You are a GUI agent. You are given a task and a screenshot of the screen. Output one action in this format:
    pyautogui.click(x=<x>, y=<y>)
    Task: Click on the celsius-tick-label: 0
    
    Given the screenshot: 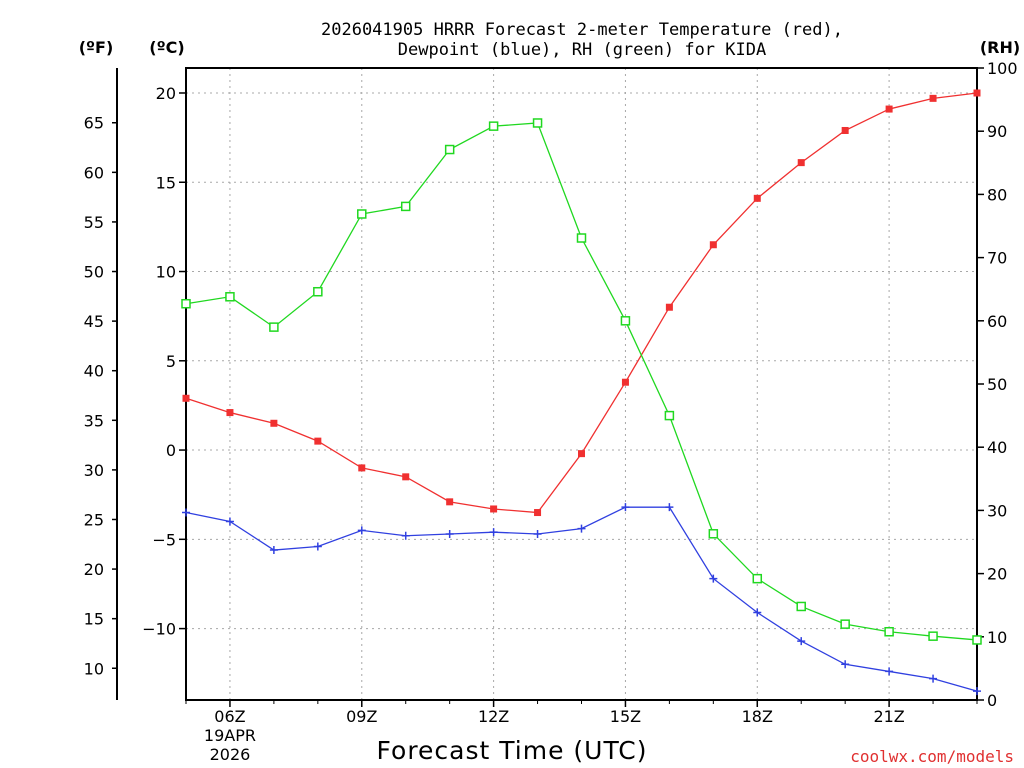 What is the action you would take?
    pyautogui.click(x=171, y=450)
    